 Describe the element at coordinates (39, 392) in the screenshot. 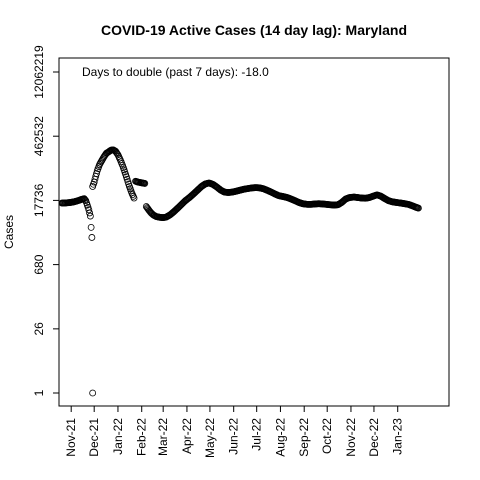

I see `y-tick-label: 1` at that location.